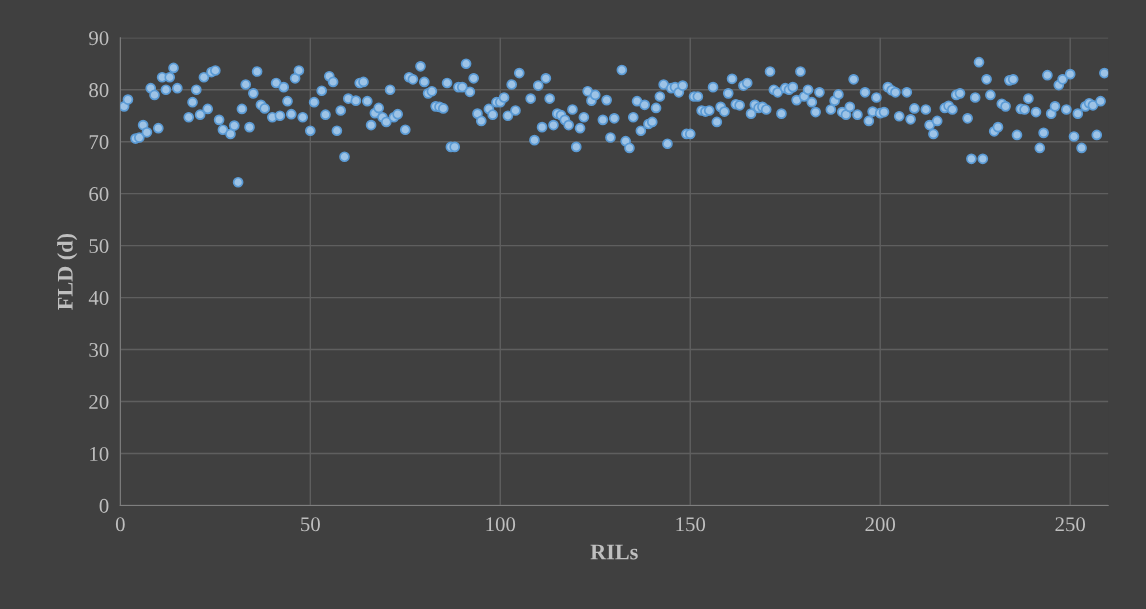 The width and height of the screenshot is (1146, 609). I want to click on y-tick-label: 70, so click(99, 142).